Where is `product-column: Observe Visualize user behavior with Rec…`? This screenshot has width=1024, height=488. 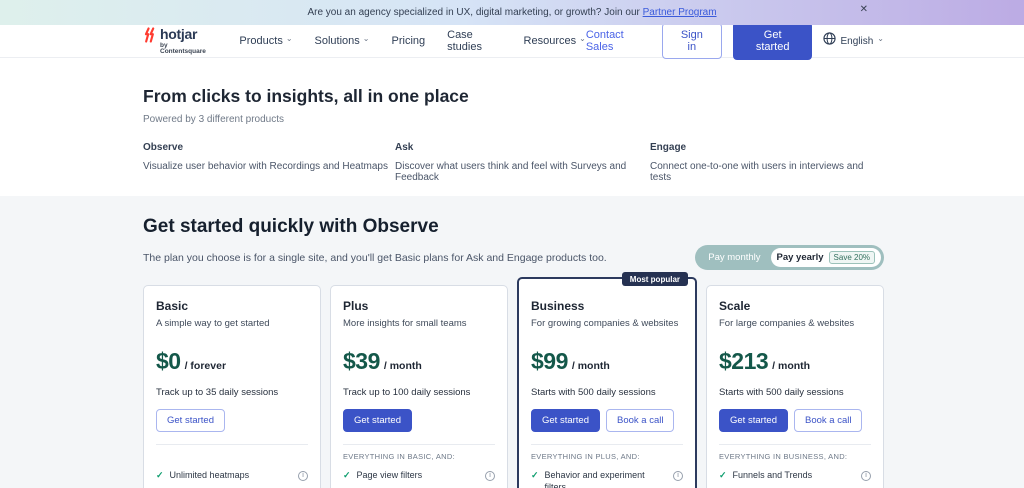
product-column: Observe Visualize user behavior with Rec… is located at coordinates (269, 162).